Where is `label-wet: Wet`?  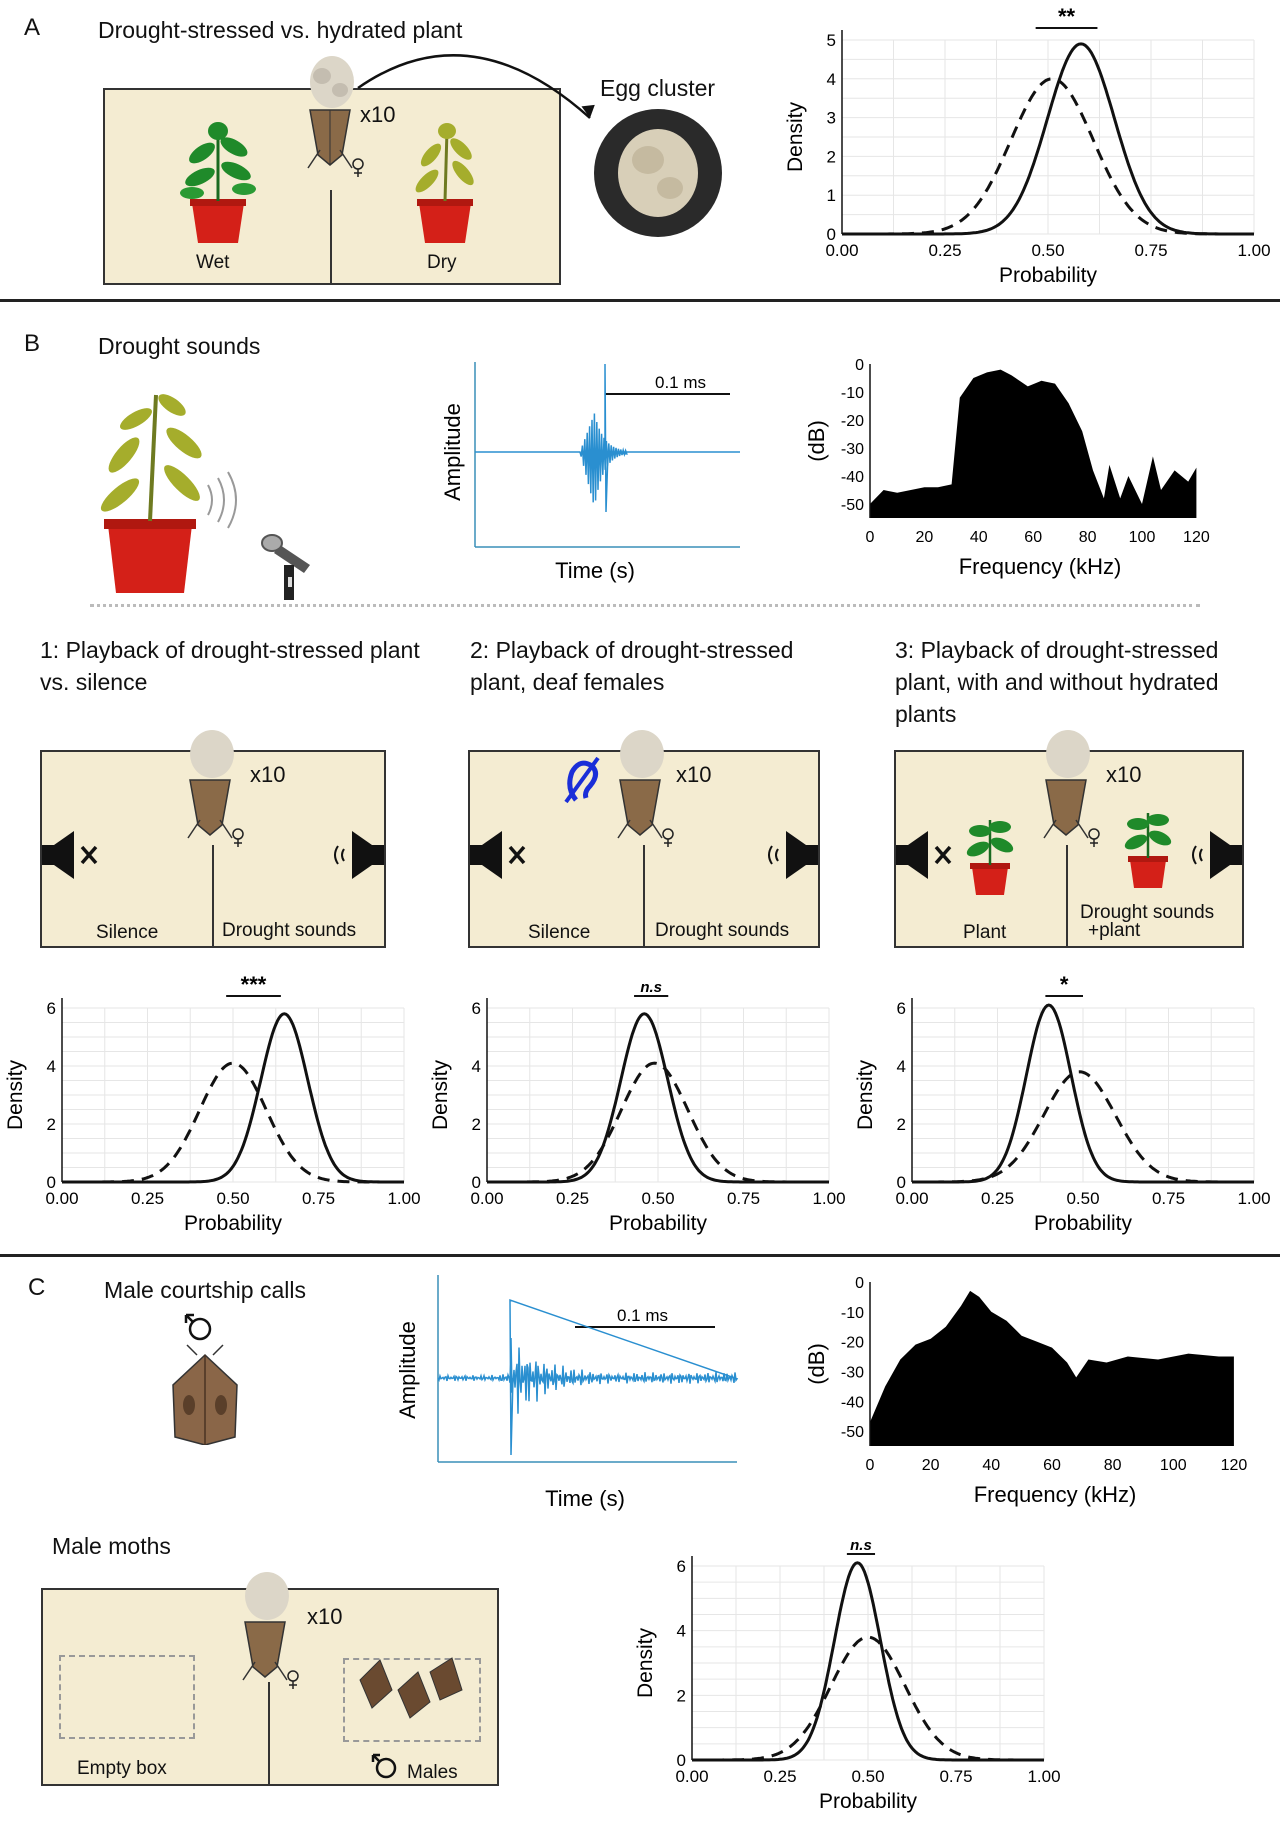
label-wet: Wet is located at coordinates (213, 262).